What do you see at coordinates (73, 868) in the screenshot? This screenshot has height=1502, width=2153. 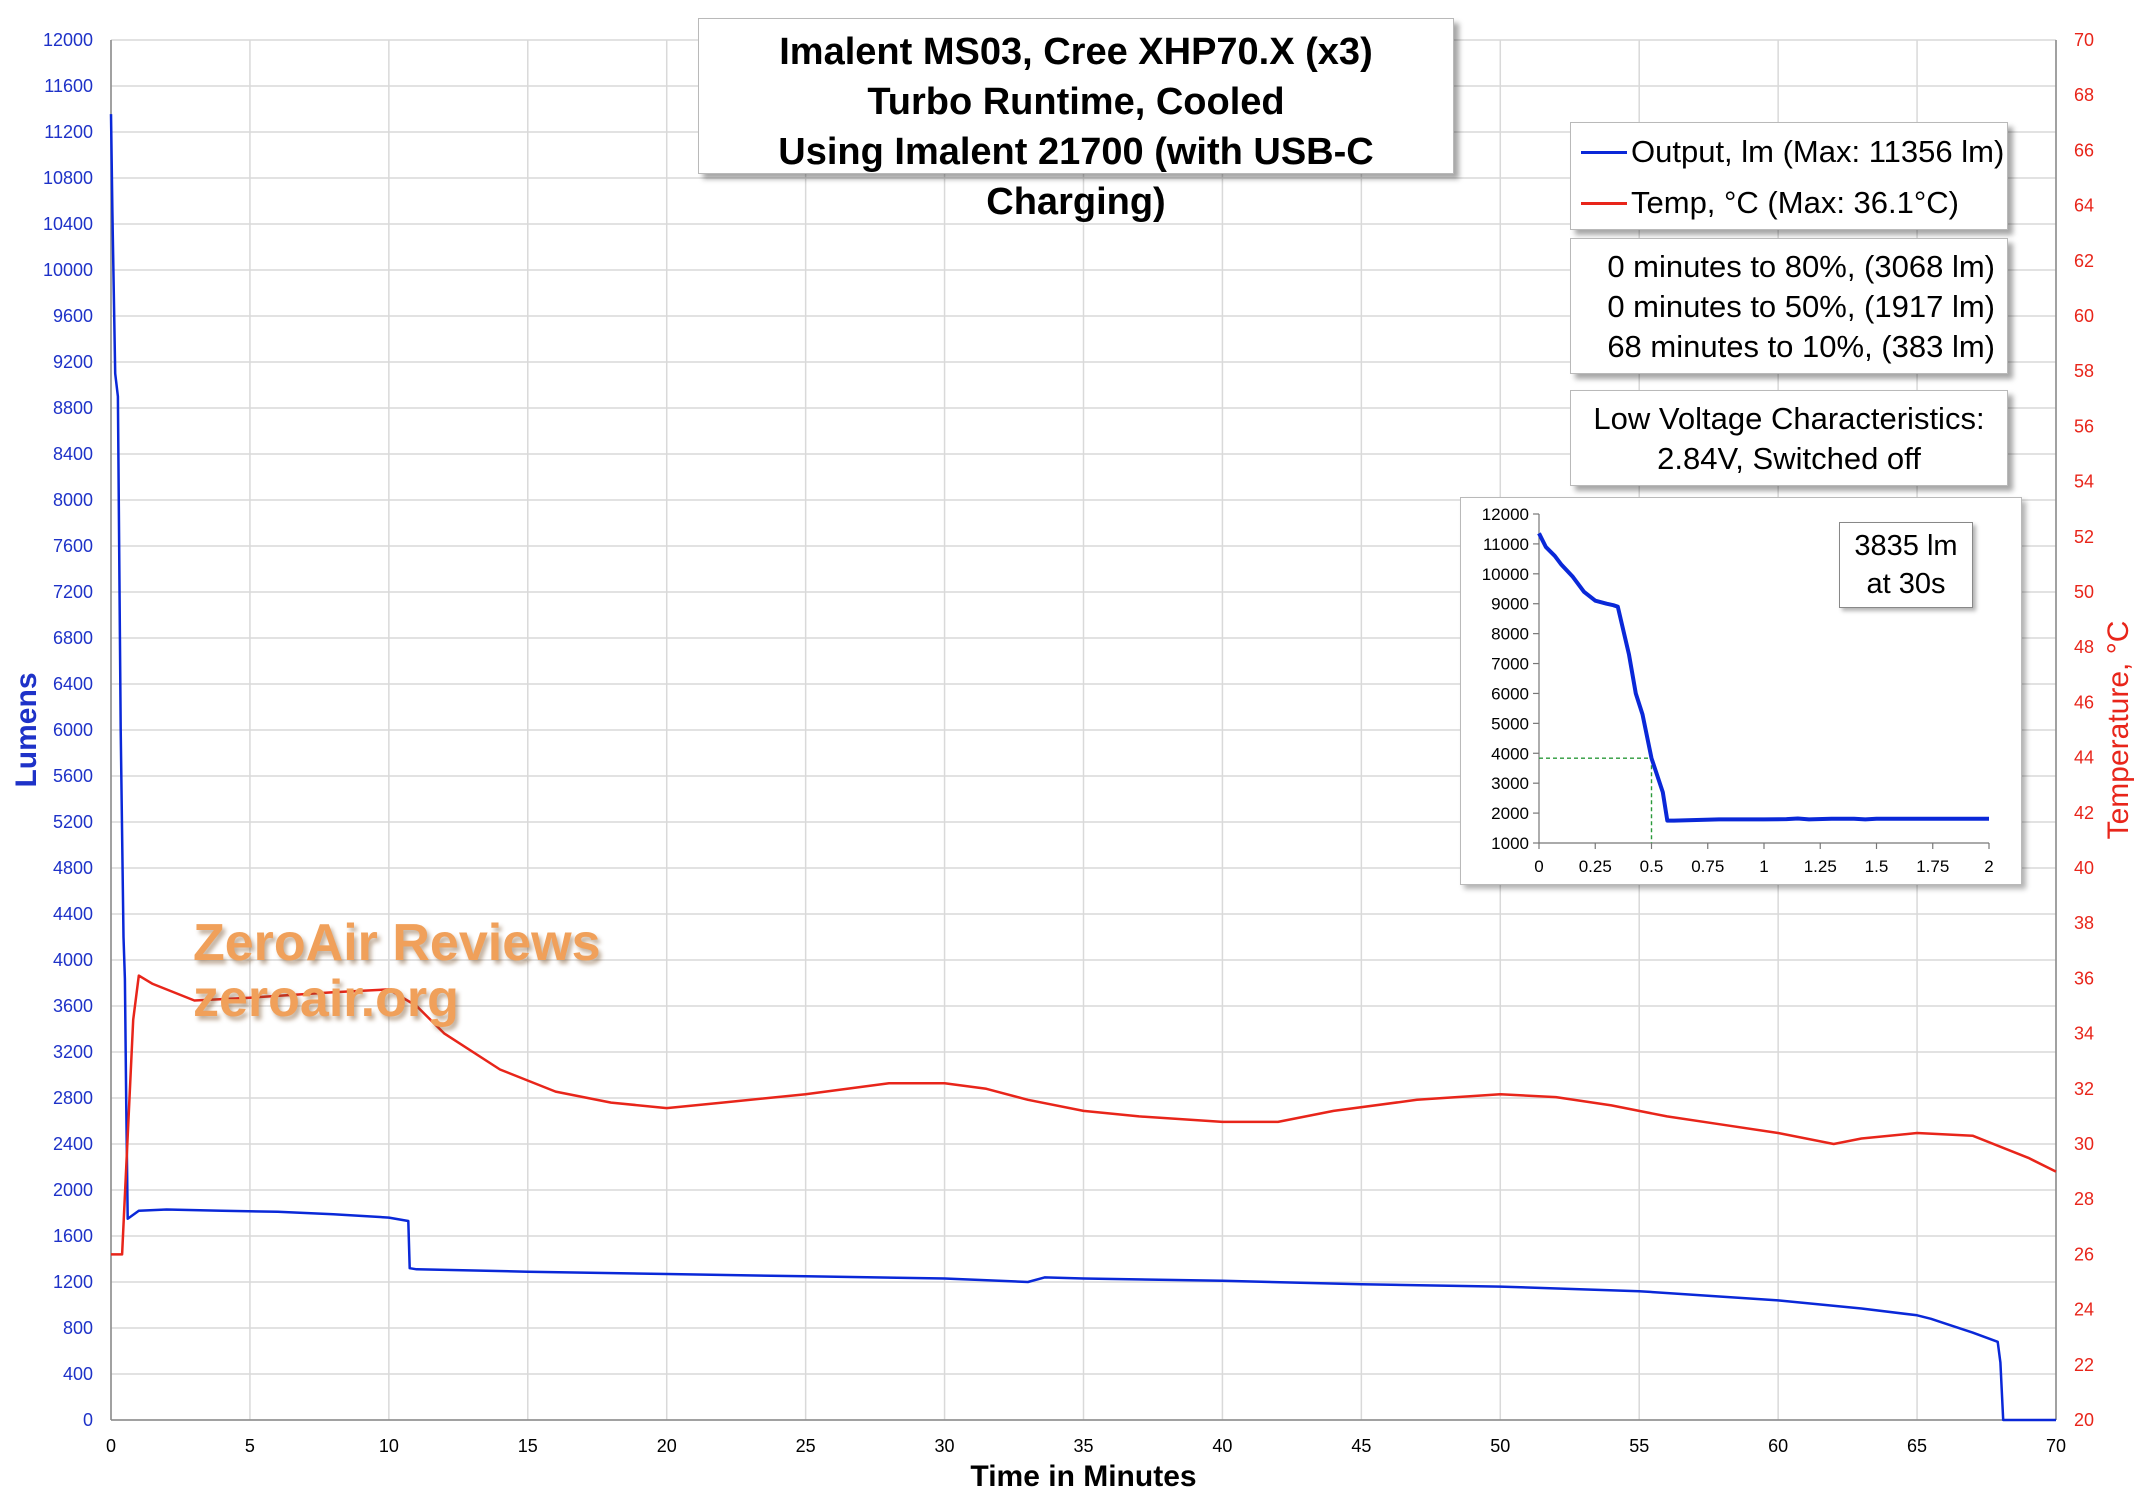 I see `y-tick-label-12: 4800` at bounding box center [73, 868].